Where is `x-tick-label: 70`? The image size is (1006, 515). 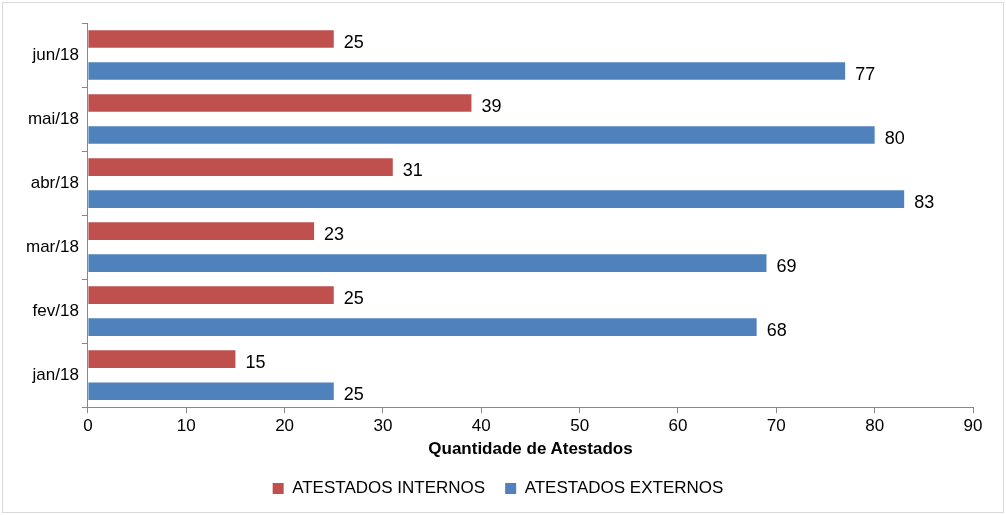 x-tick-label: 70 is located at coordinates (776, 426).